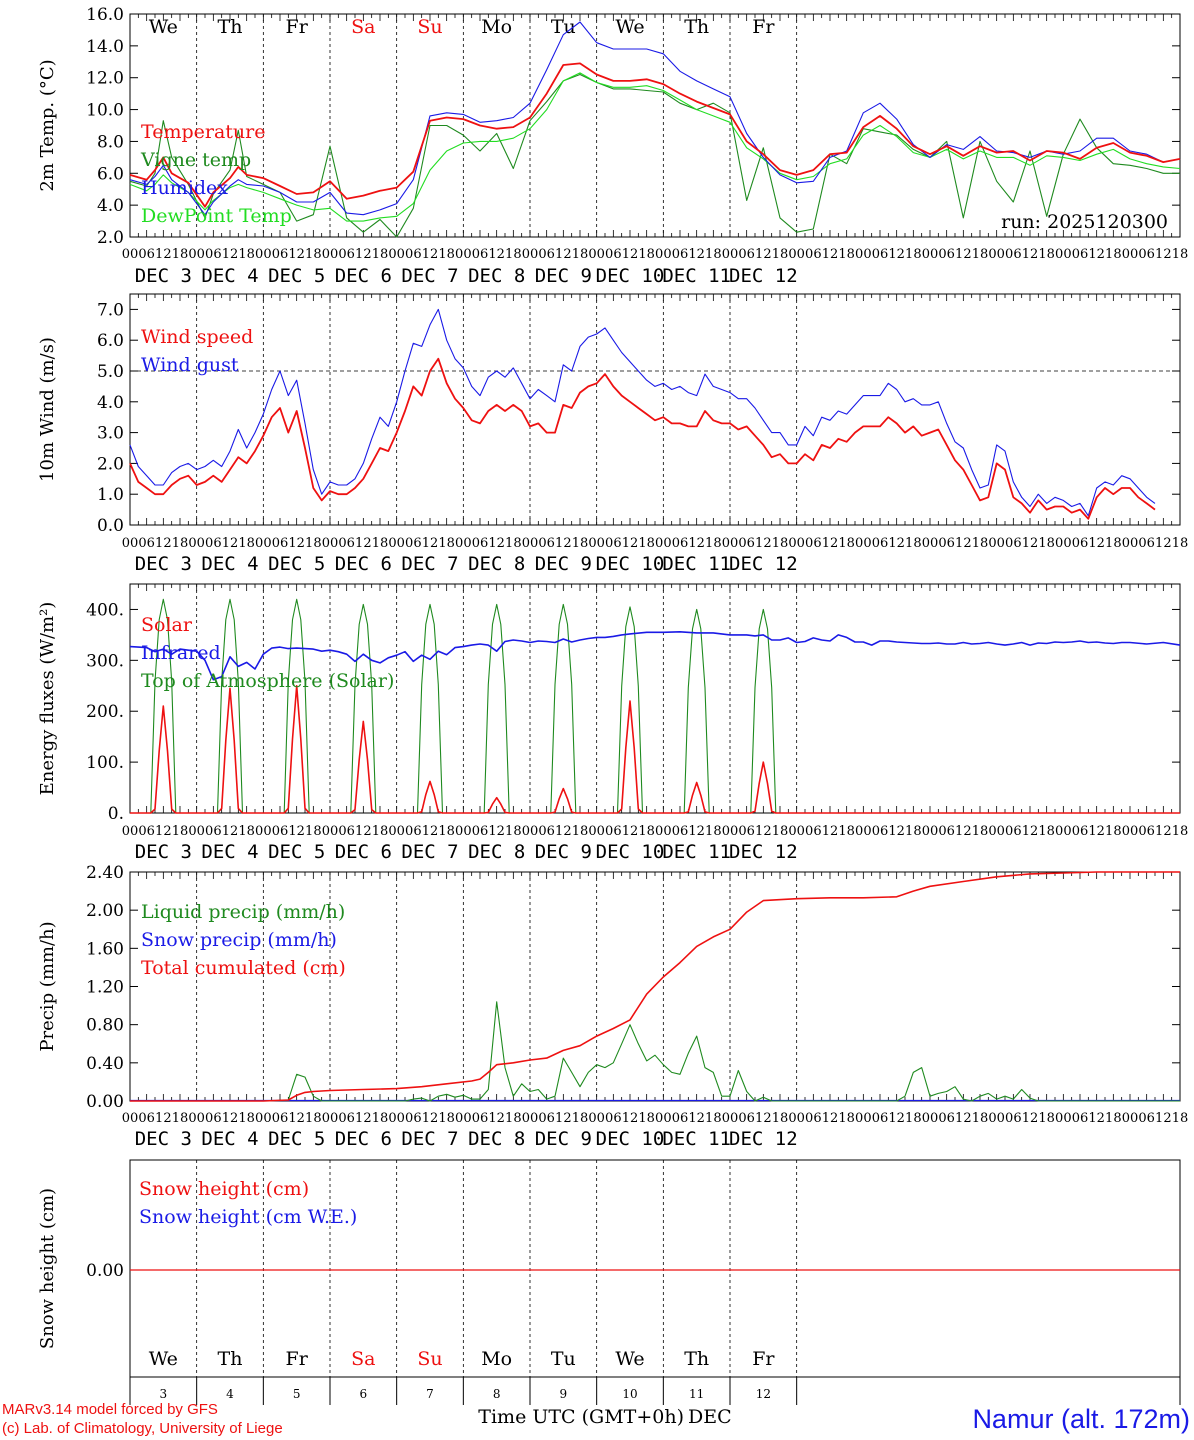 The image size is (1194, 1440). Describe the element at coordinates (696, 27) in the screenshot. I see `weekday-label: Th` at that location.